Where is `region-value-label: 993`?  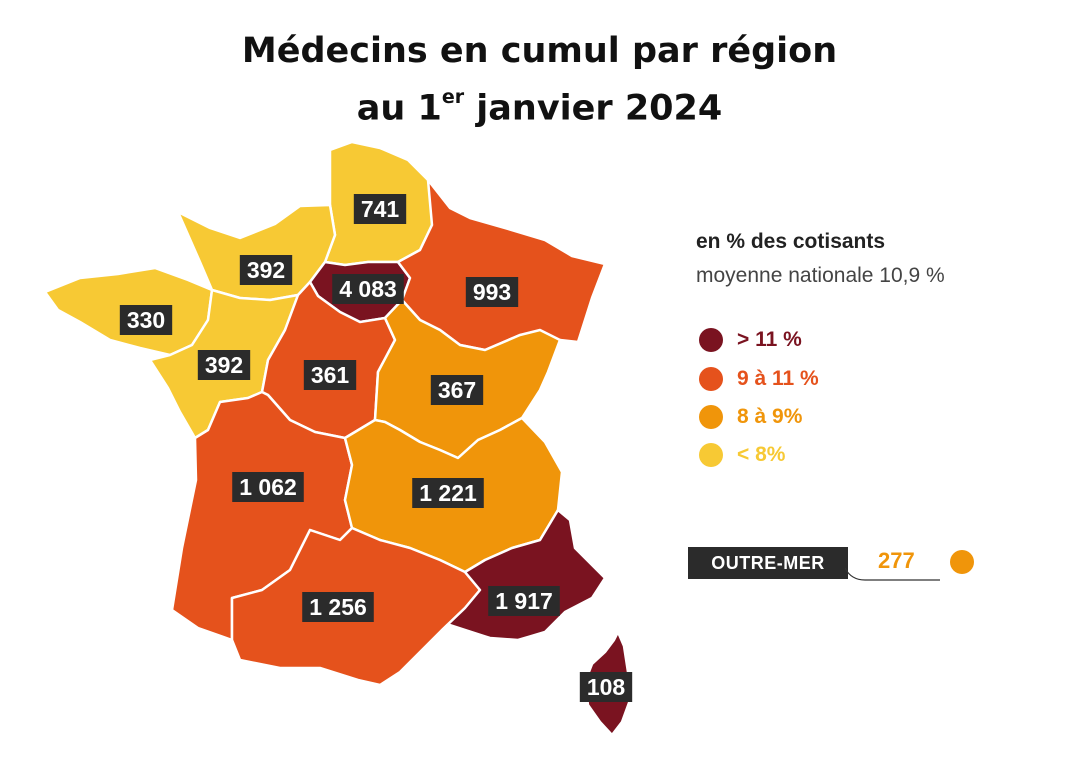 region-value-label: 993 is located at coordinates (492, 292).